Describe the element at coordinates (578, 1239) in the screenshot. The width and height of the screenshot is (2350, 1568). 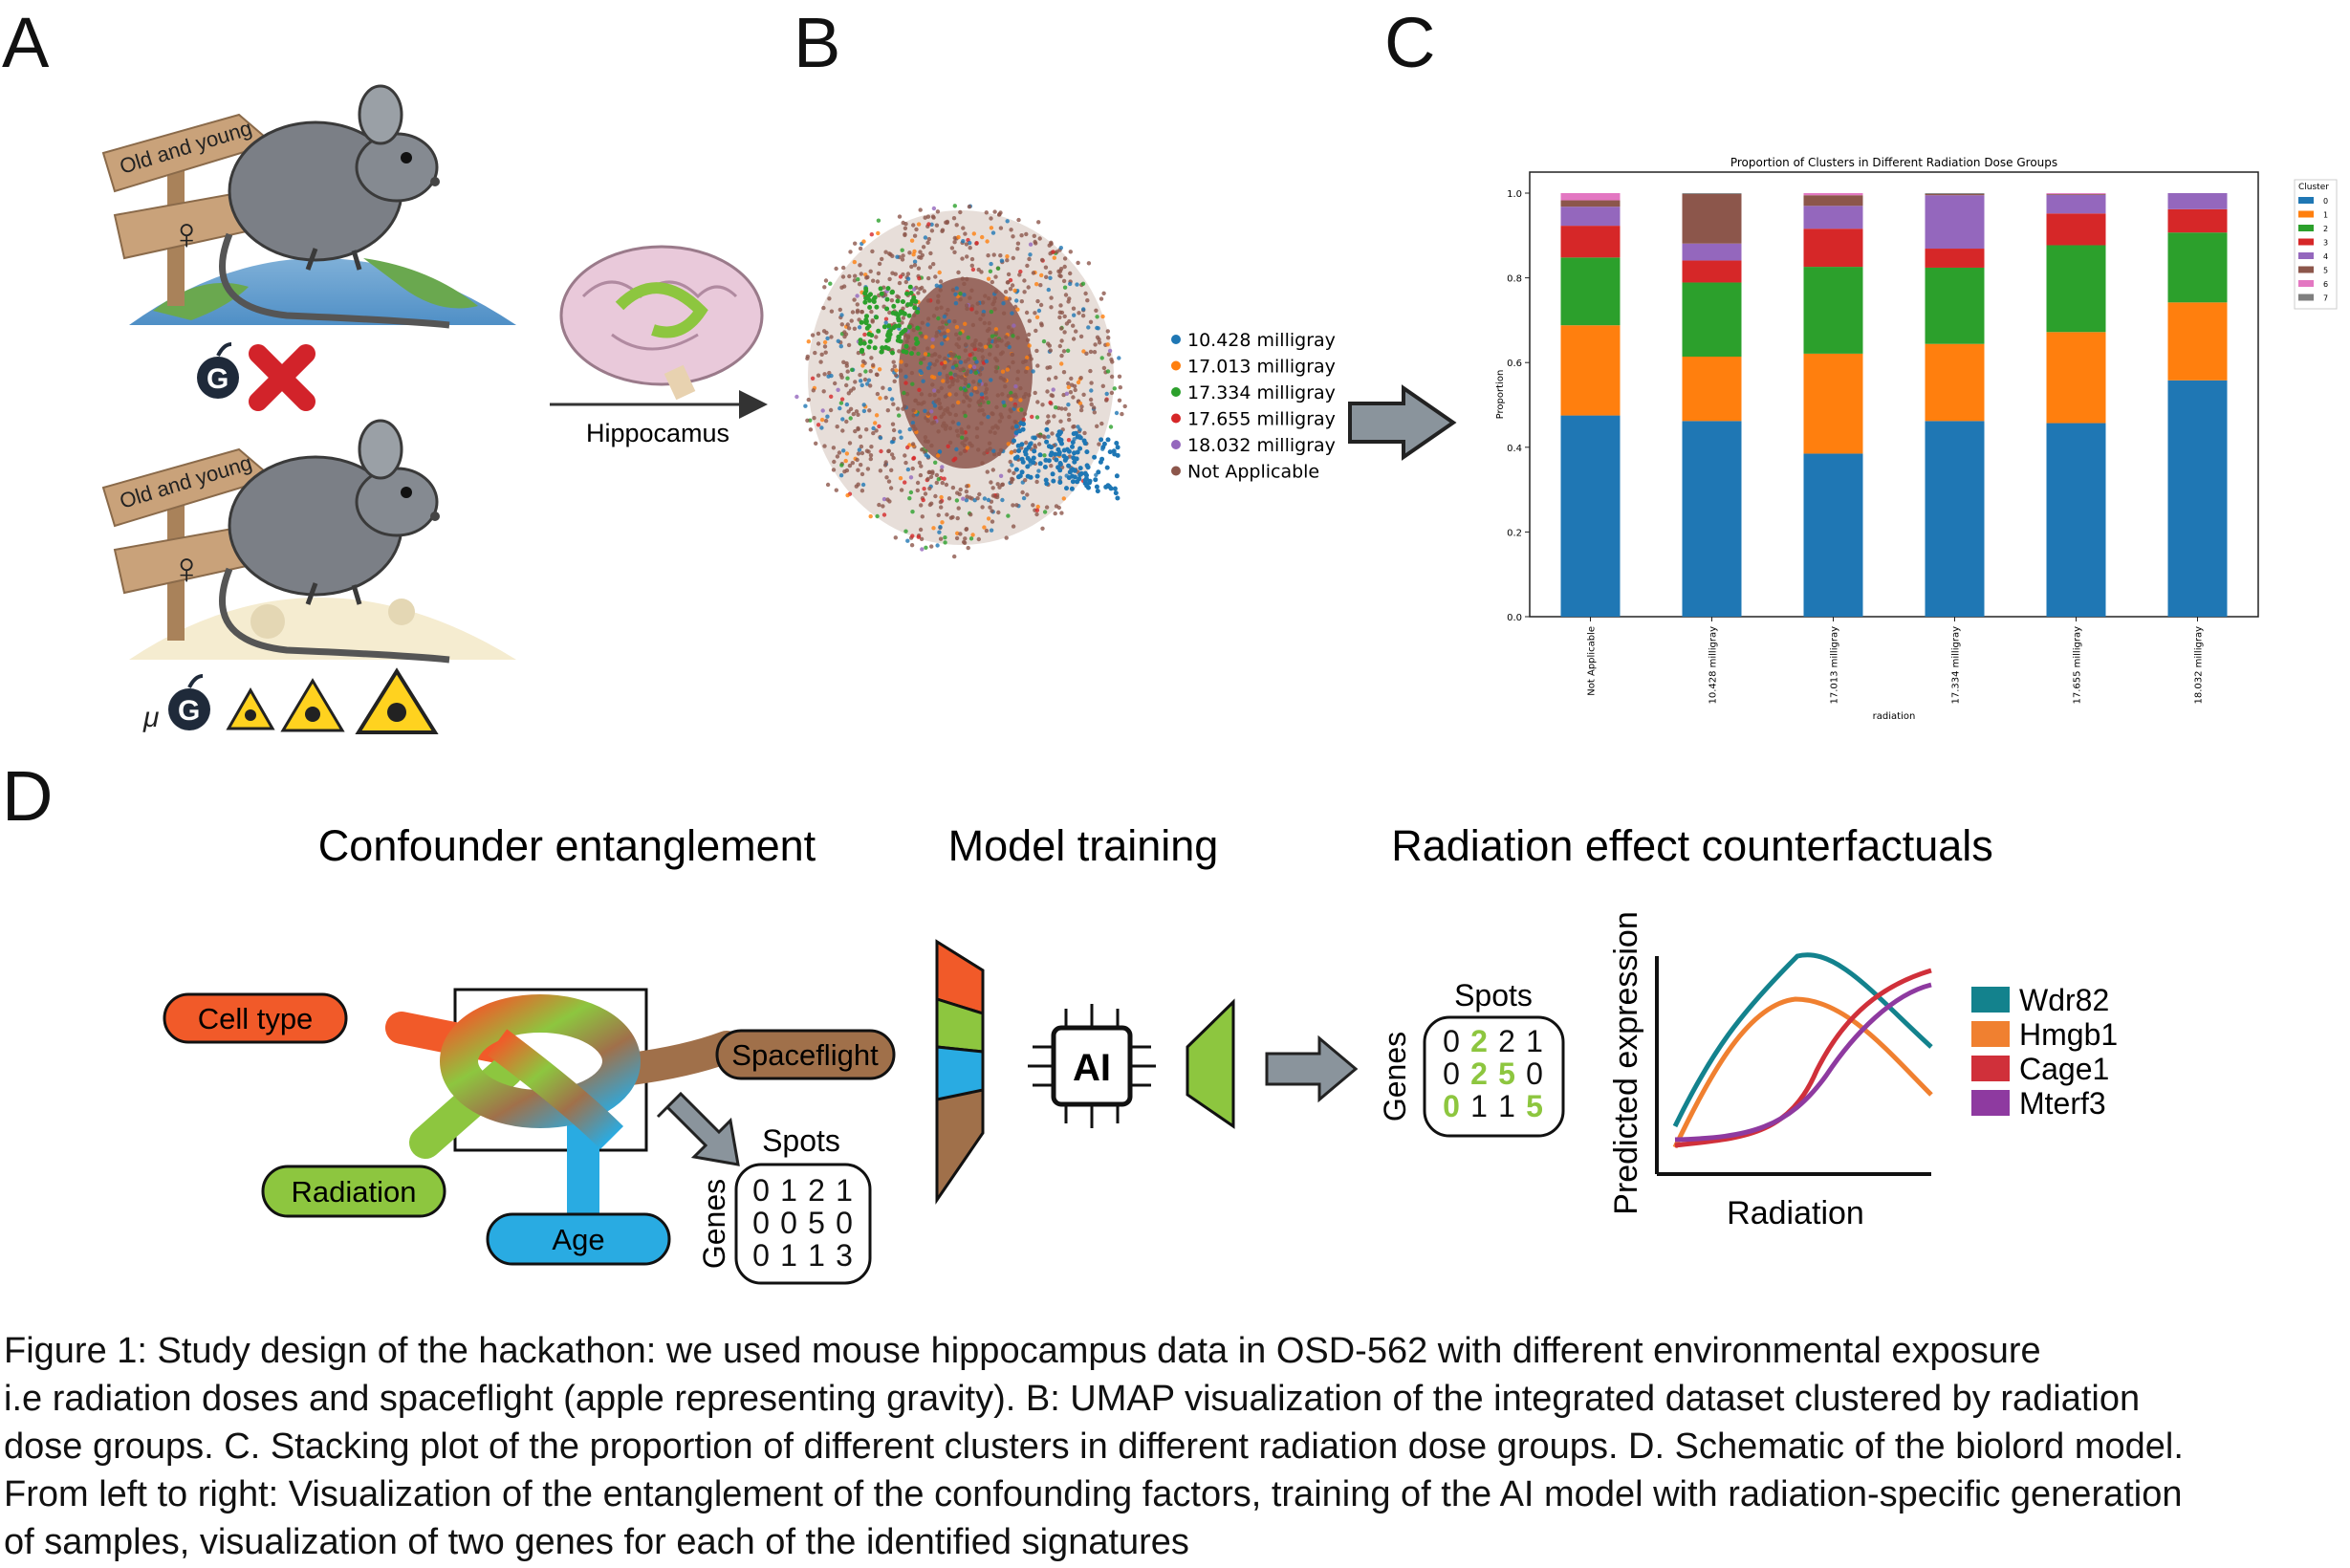
I see `factor-age: Age` at that location.